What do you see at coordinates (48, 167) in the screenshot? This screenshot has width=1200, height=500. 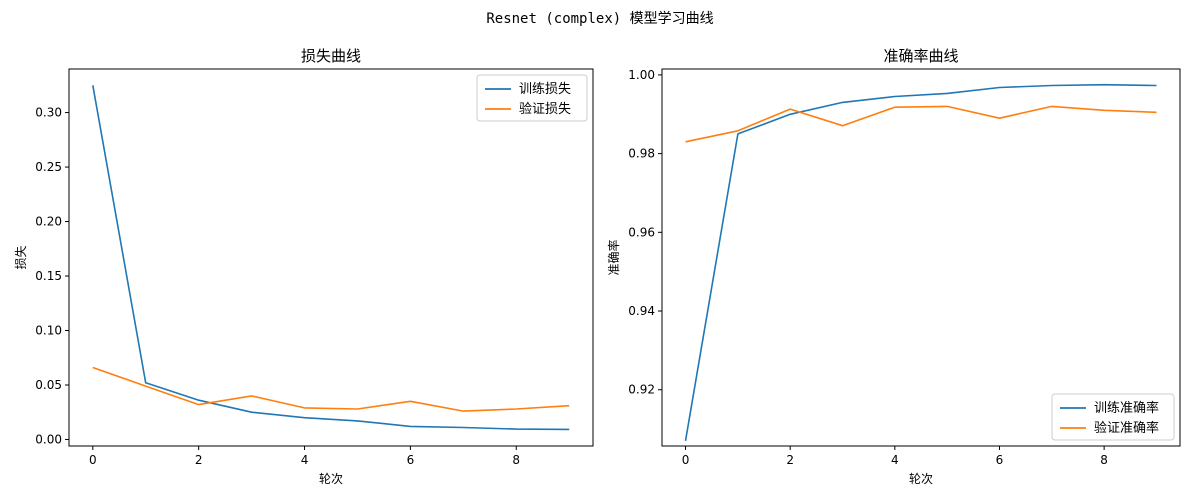 I see `y-tick-label: 0.25` at bounding box center [48, 167].